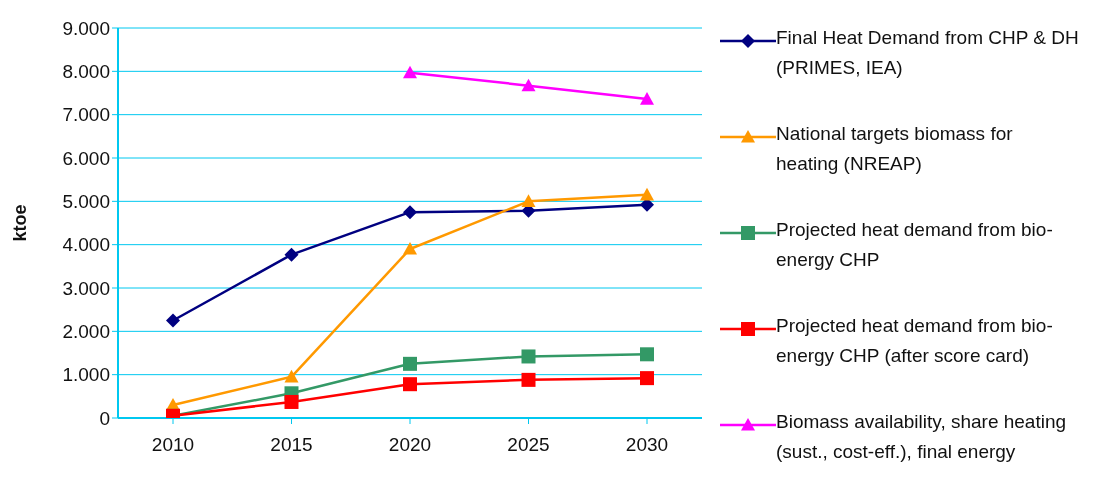 The width and height of the screenshot is (1110, 495). I want to click on legend-label: Projected heat demand from bio-energy CHP, so click(915, 245).